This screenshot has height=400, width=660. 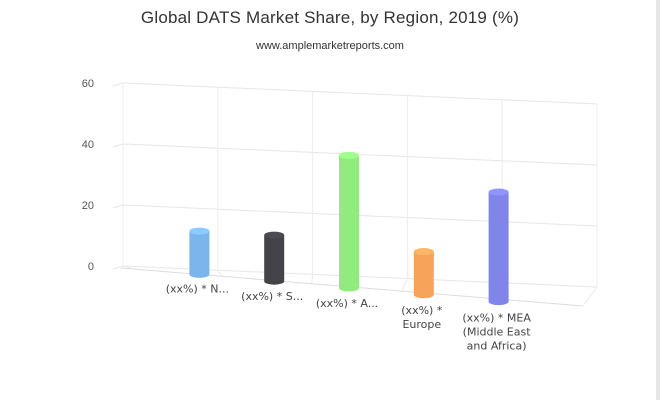 What do you see at coordinates (88, 145) in the screenshot?
I see `y-tick-label: 40` at bounding box center [88, 145].